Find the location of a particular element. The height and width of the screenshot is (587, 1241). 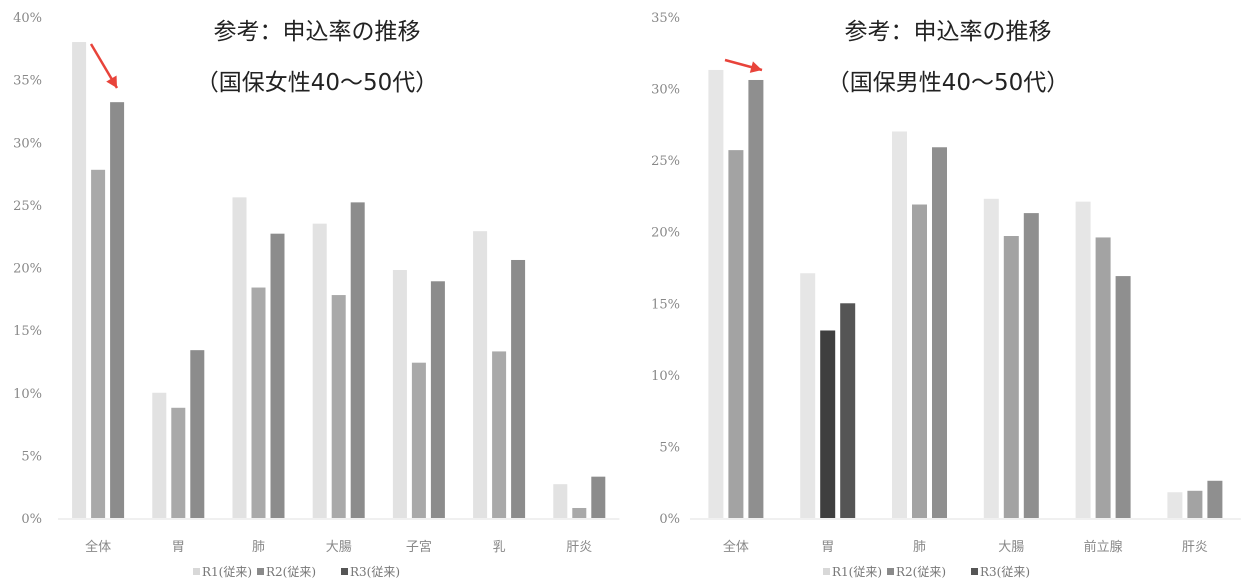

chart-title-line: （国保男性40～50代） is located at coordinates (948, 83).